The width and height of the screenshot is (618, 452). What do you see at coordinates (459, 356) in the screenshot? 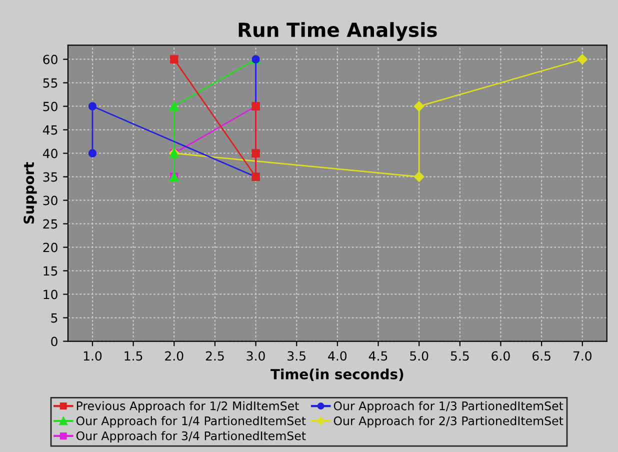
I see `x-tick-label: 5.5` at bounding box center [459, 356].